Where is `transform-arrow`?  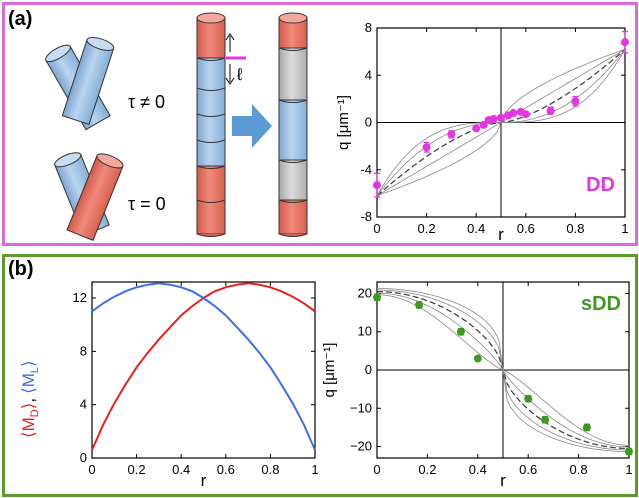
transform-arrow is located at coordinates (252, 126).